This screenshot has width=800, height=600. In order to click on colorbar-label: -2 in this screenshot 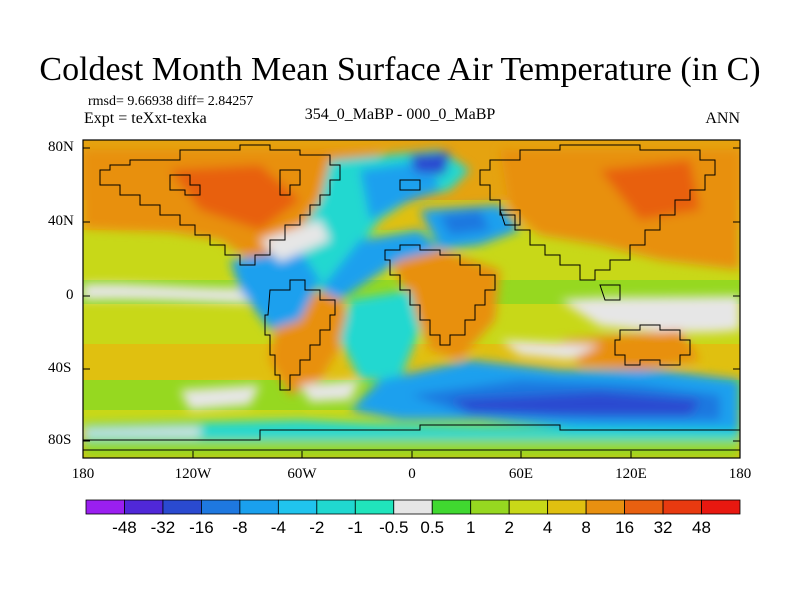, I will do `click(317, 527)`.